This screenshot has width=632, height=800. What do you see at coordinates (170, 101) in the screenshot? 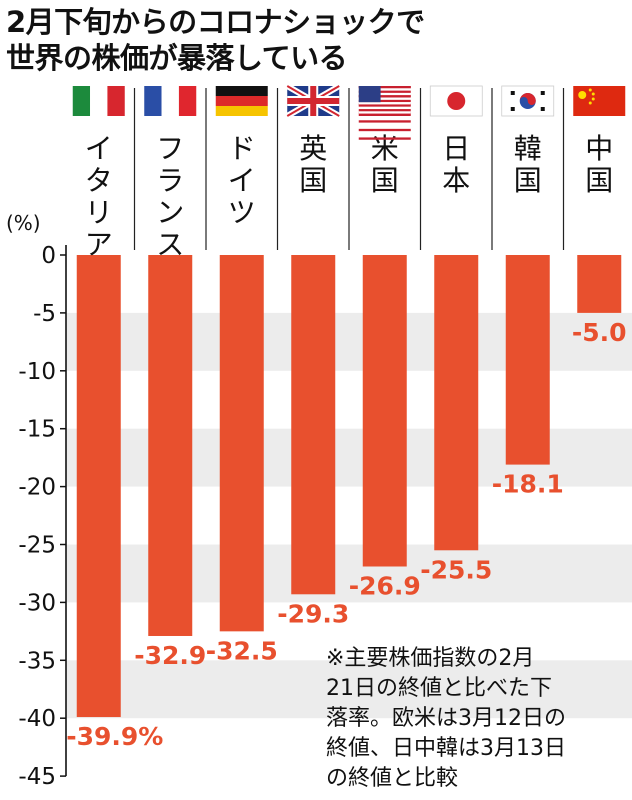
I see `france-flag-icon` at bounding box center [170, 101].